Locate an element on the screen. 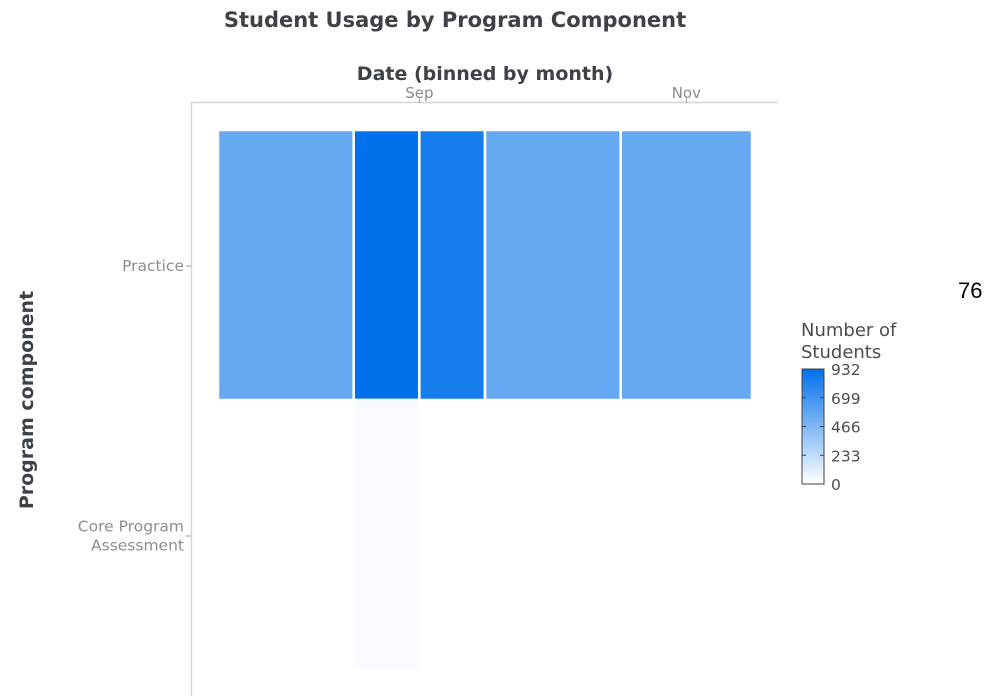 This screenshot has width=995, height=696. color-legend: Number of Students 932 699 466 233 0 is located at coordinates (849, 407).